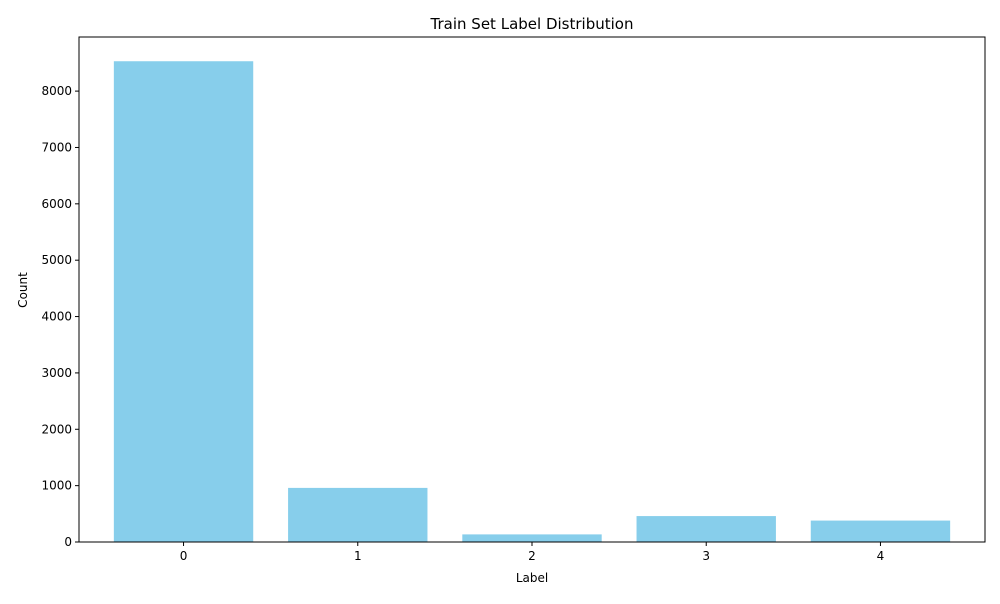 The height and width of the screenshot is (604, 1000). What do you see at coordinates (68, 542) in the screenshot?
I see `y-tick-label: 0` at bounding box center [68, 542].